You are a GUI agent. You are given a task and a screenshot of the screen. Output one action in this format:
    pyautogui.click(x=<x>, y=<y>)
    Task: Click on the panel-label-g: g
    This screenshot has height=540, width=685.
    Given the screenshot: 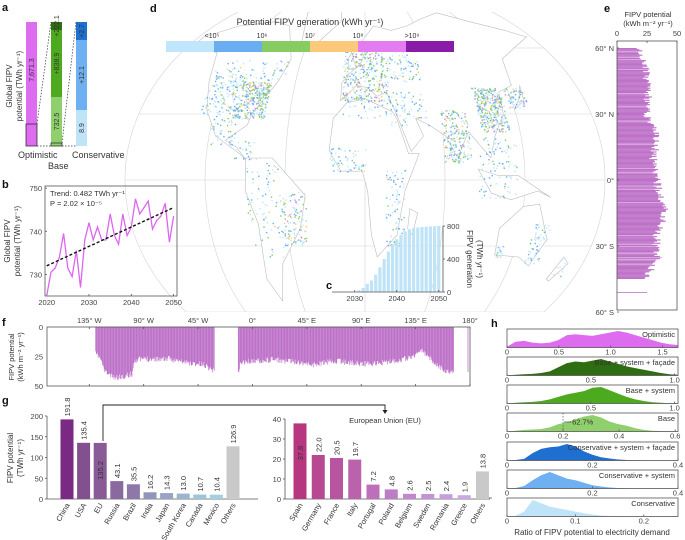 What is the action you would take?
    pyautogui.click(x=5, y=401)
    